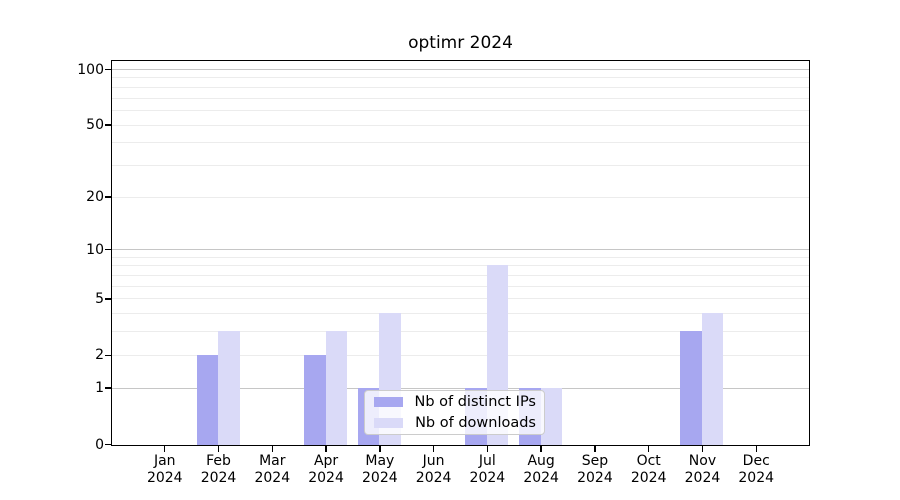 Image resolution: width=900 pixels, height=500 pixels. What do you see at coordinates (99, 355) in the screenshot?
I see `y-axis-tick-label: 2` at bounding box center [99, 355].